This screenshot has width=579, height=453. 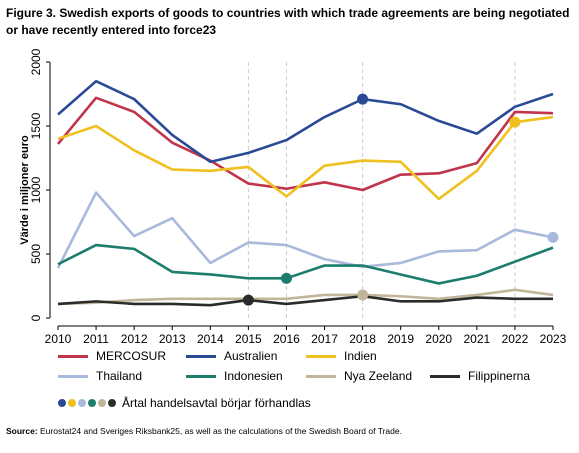 What do you see at coordinates (362, 339) in the screenshot?
I see `x-tick-label-2018: 2018` at bounding box center [362, 339].